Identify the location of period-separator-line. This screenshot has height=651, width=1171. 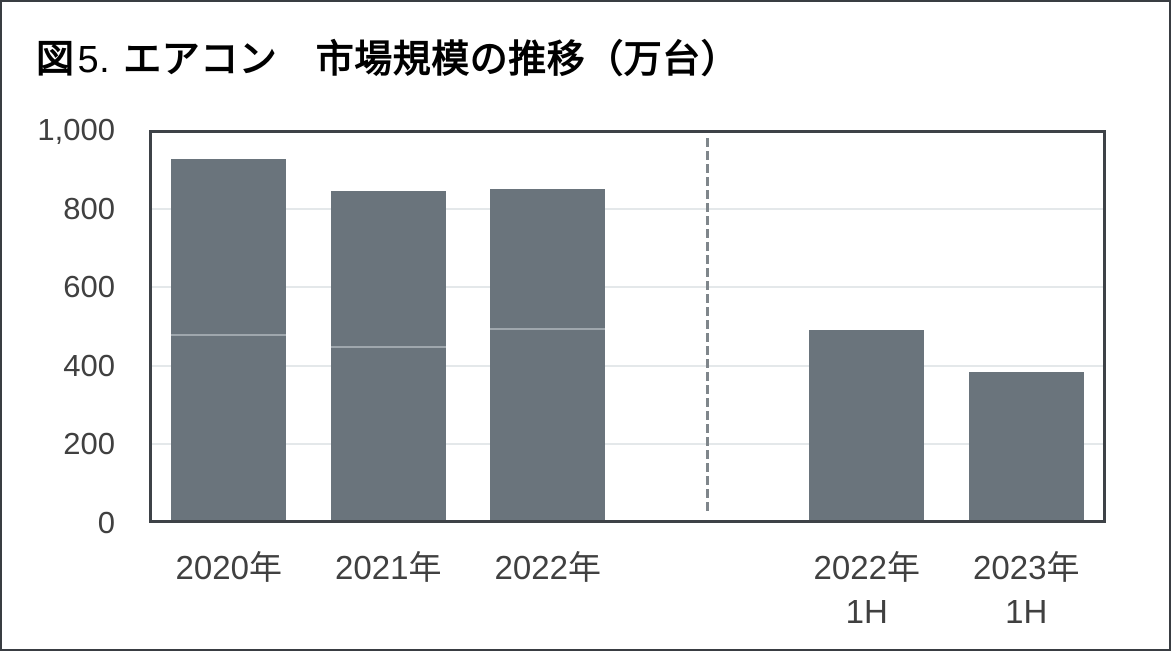
(707, 324).